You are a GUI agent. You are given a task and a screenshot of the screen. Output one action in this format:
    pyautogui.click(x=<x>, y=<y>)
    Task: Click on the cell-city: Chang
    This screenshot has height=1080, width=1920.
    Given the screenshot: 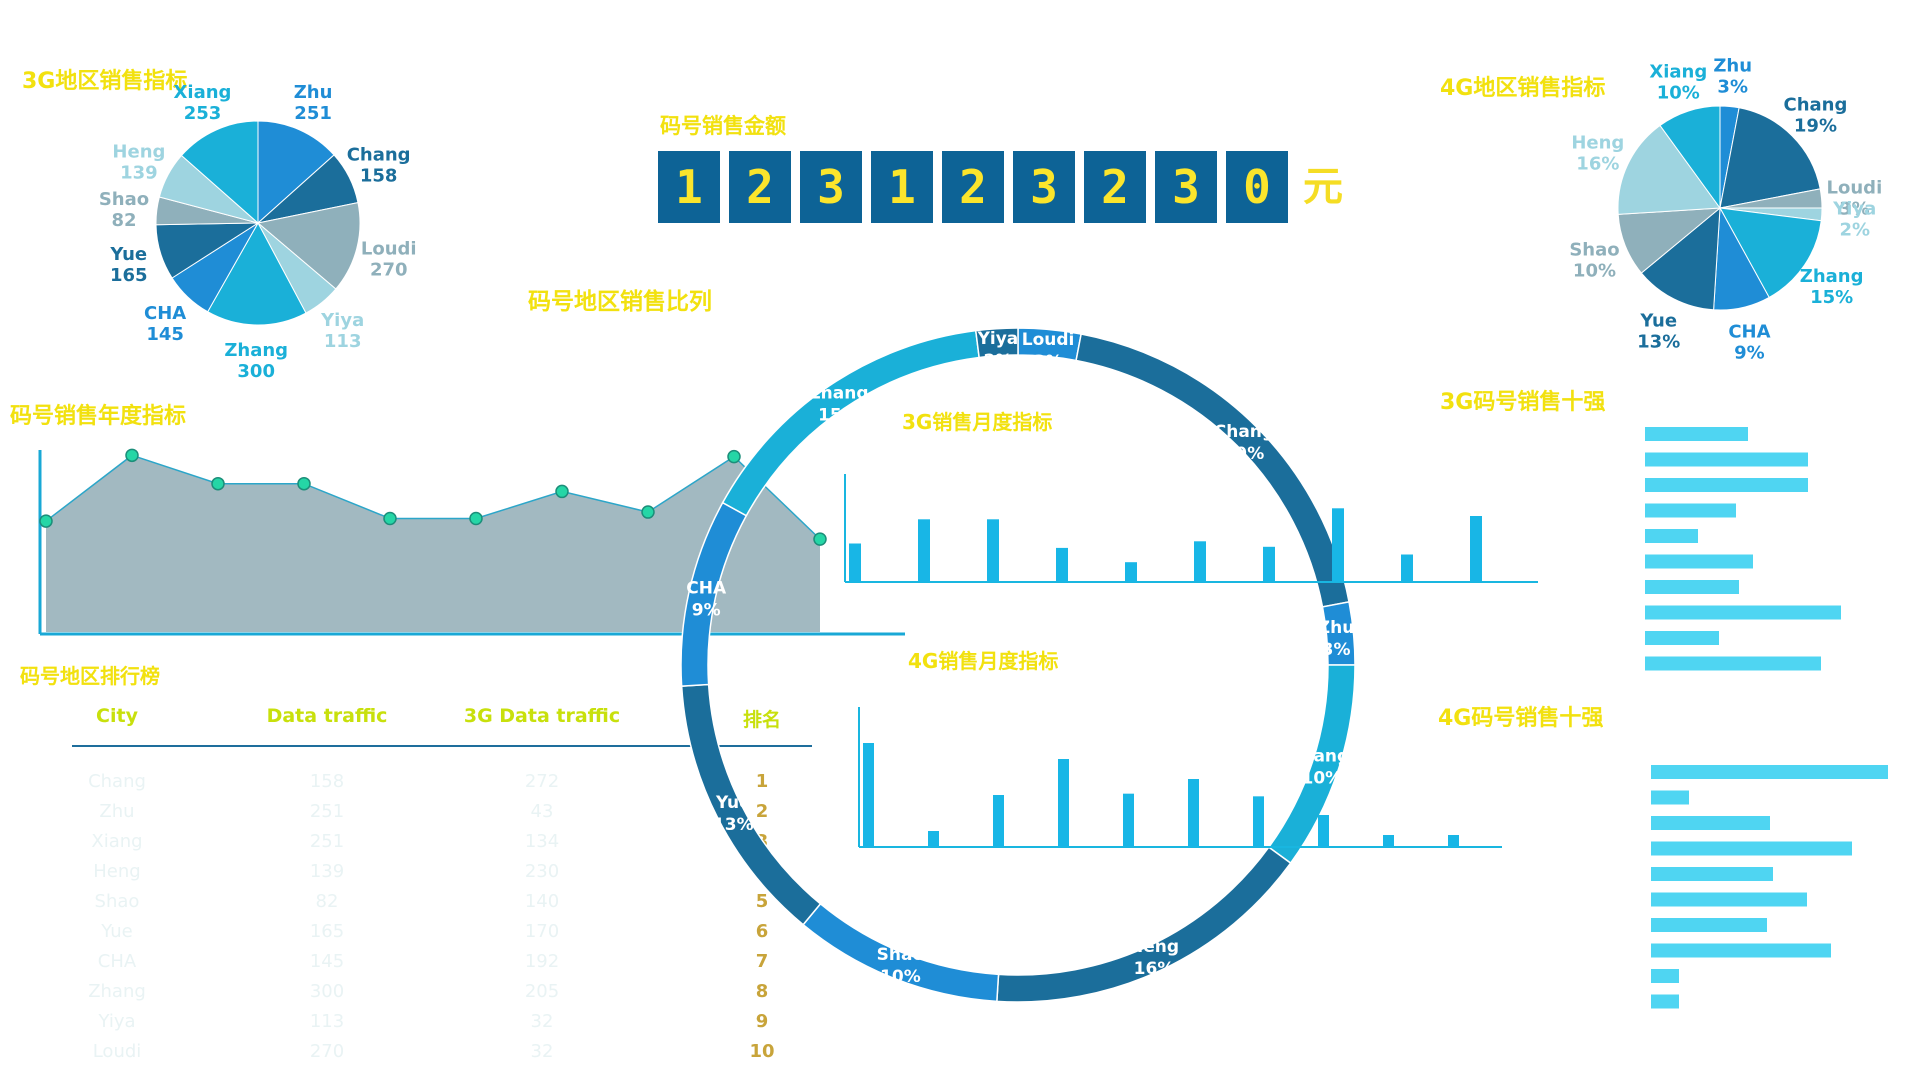 What is the action you would take?
    pyautogui.click(x=117, y=781)
    